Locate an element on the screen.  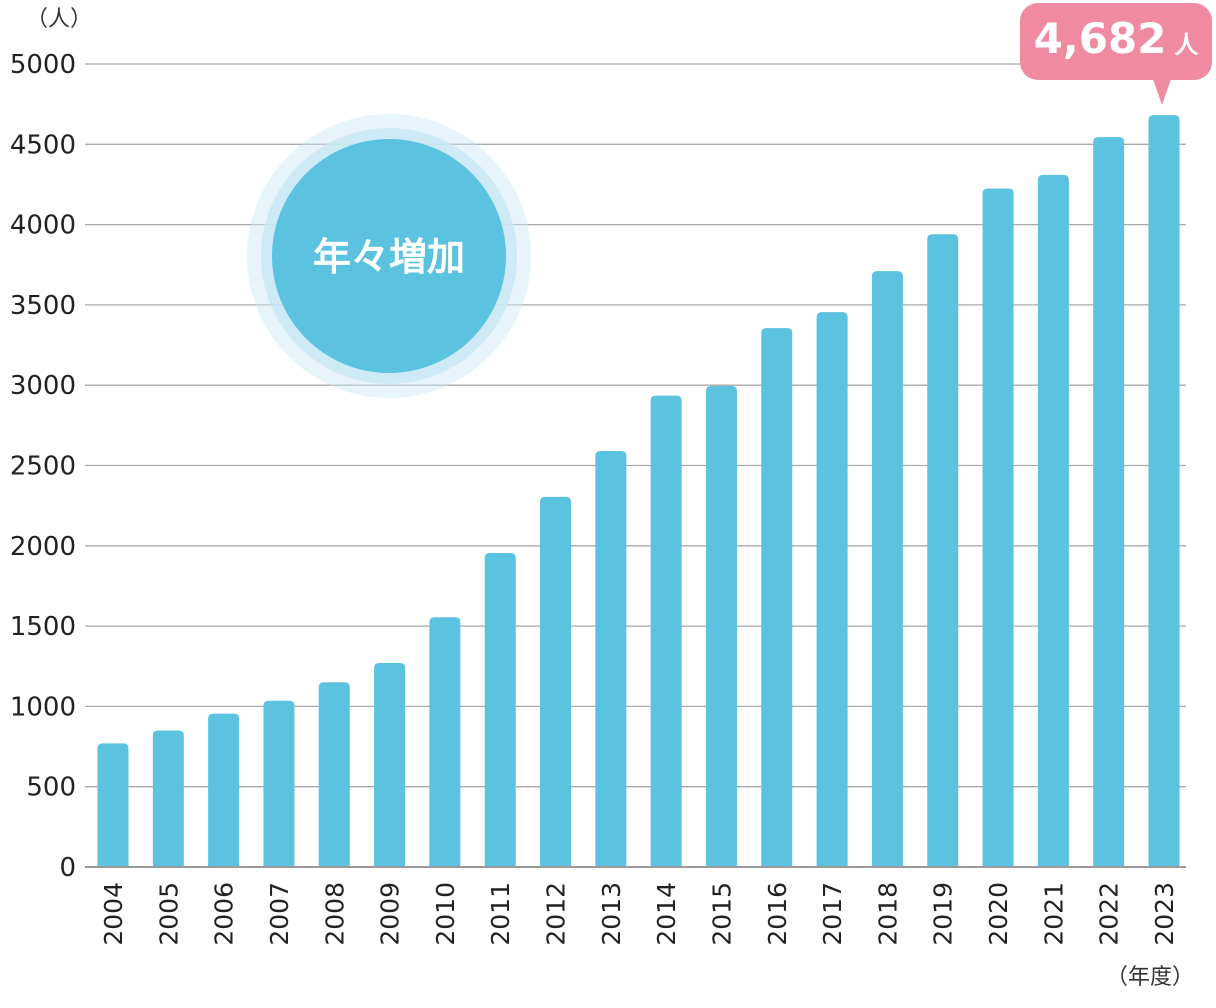
y-tick-label: 3500 is located at coordinates (43, 306).